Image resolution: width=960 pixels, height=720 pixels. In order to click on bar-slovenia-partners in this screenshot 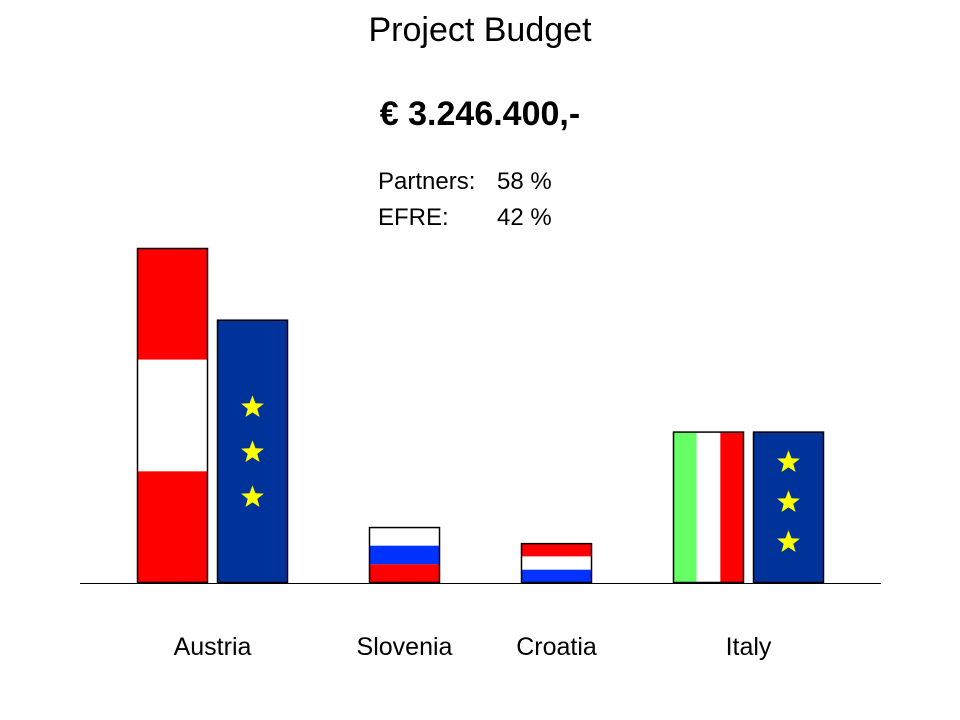, I will do `click(404, 555)`.